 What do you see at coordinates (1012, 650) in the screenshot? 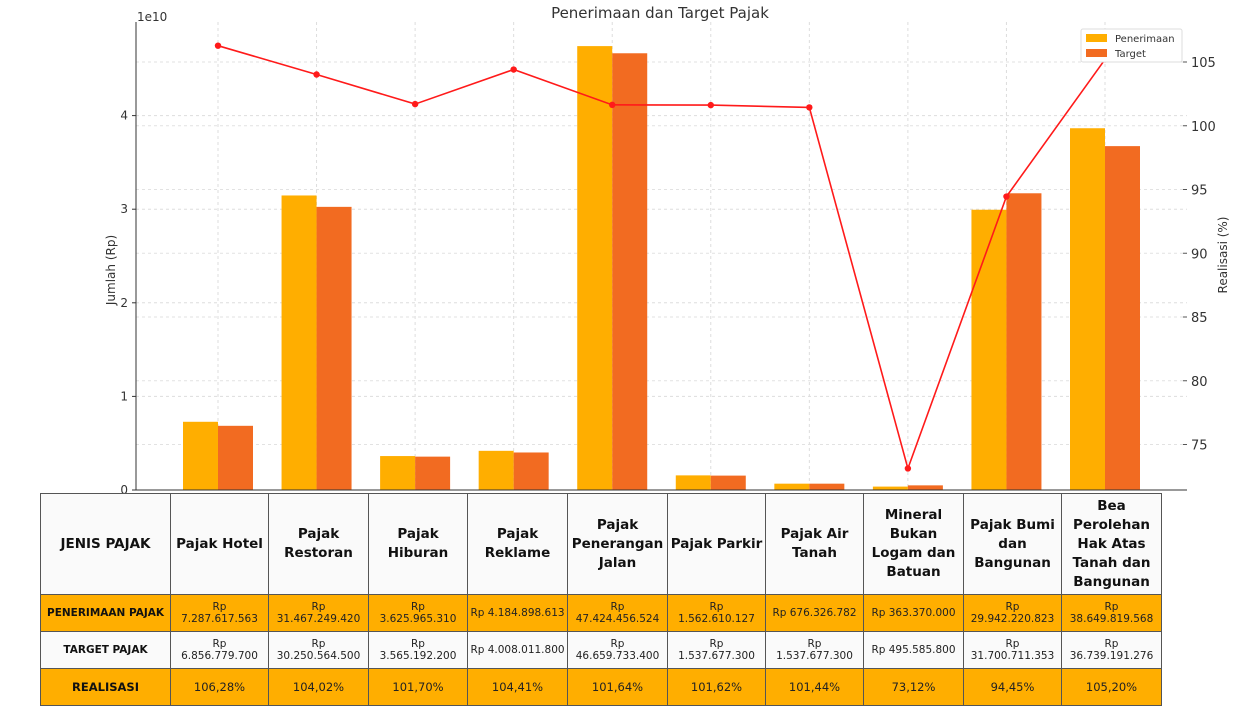
I see `table-cell: Rp 31.700.711.353` at bounding box center [1012, 650].